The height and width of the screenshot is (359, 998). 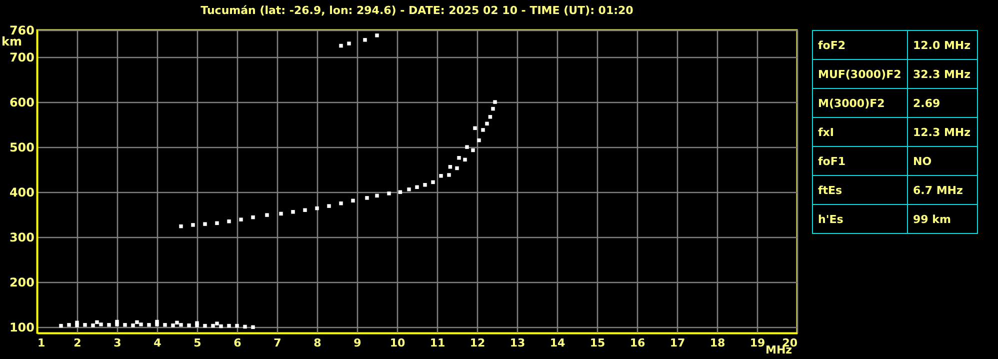 What do you see at coordinates (758, 343) in the screenshot?
I see `x-tick-label: 19` at bounding box center [758, 343].